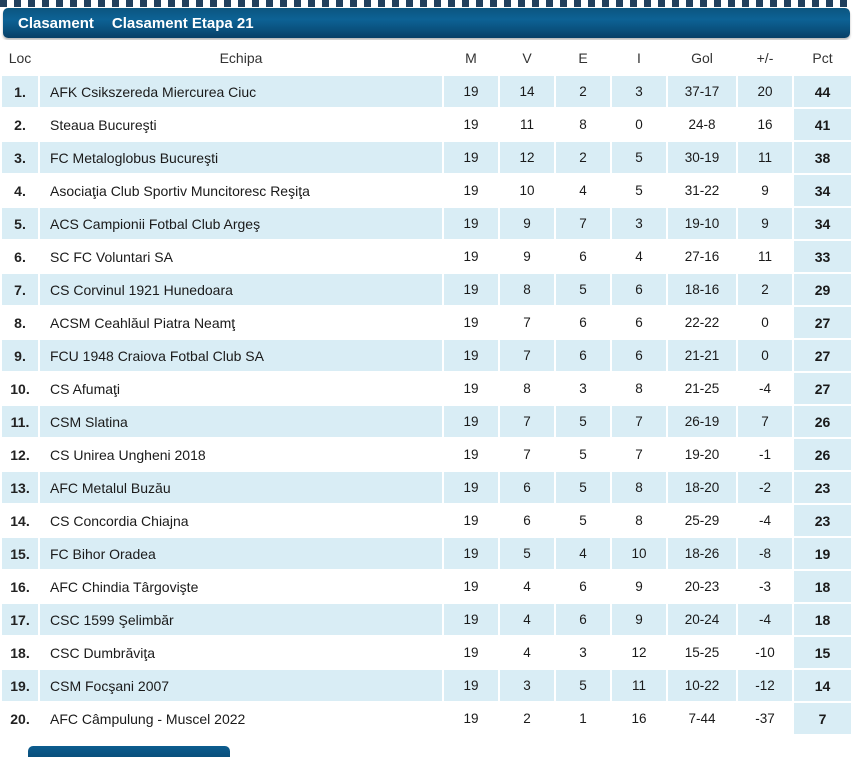 This screenshot has width=853, height=757. I want to click on cell-gol: 31-22, so click(702, 190).